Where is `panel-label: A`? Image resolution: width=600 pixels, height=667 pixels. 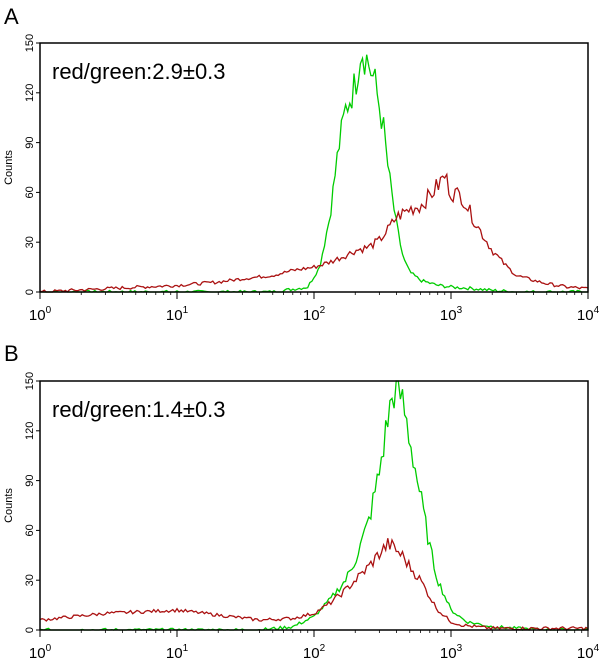
panel-label: A is located at coordinates (11, 16).